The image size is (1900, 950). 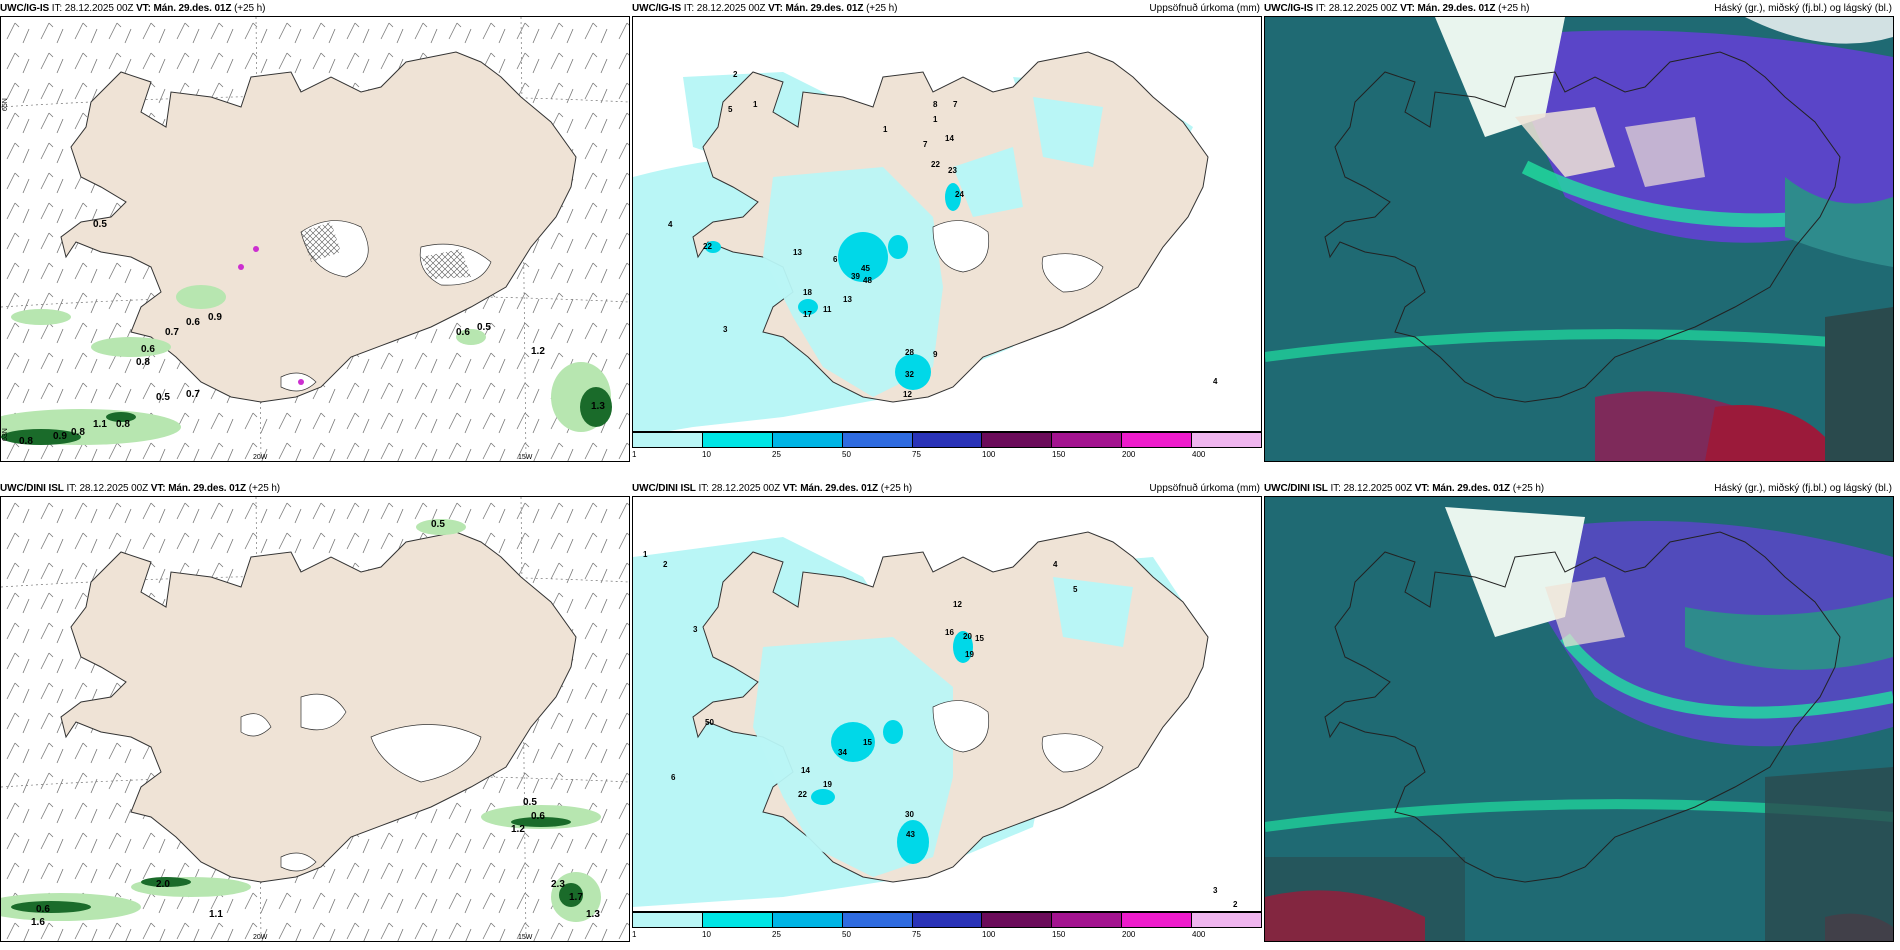 I want to click on svg-text: 13, so click(x=797, y=252).